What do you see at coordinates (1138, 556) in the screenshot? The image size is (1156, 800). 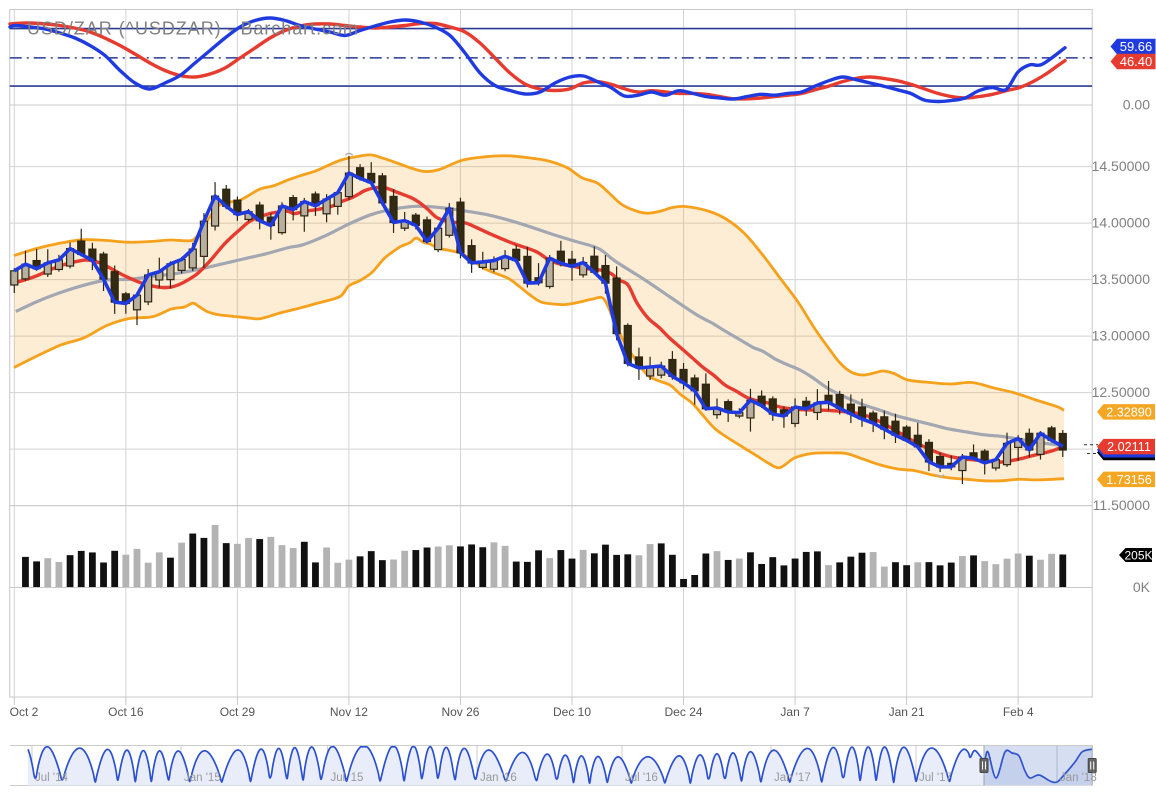 I see `svg-text: 205K` at bounding box center [1138, 556].